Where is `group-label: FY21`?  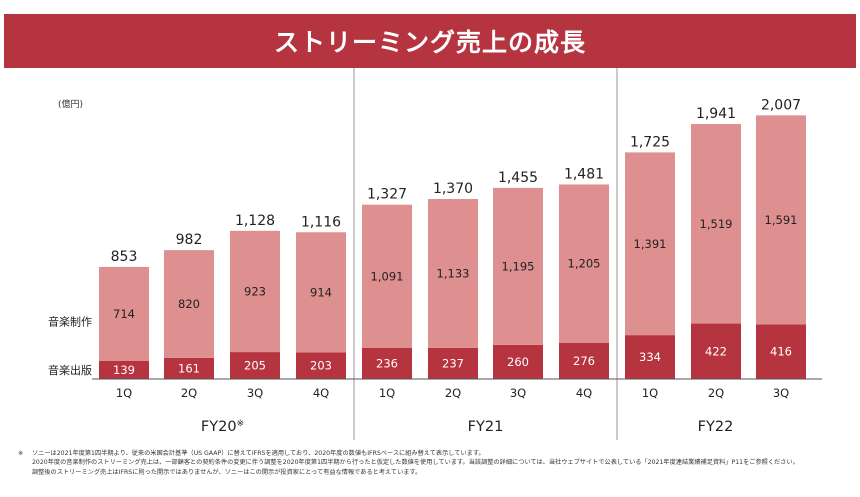 group-label: FY21 is located at coordinates (486, 427).